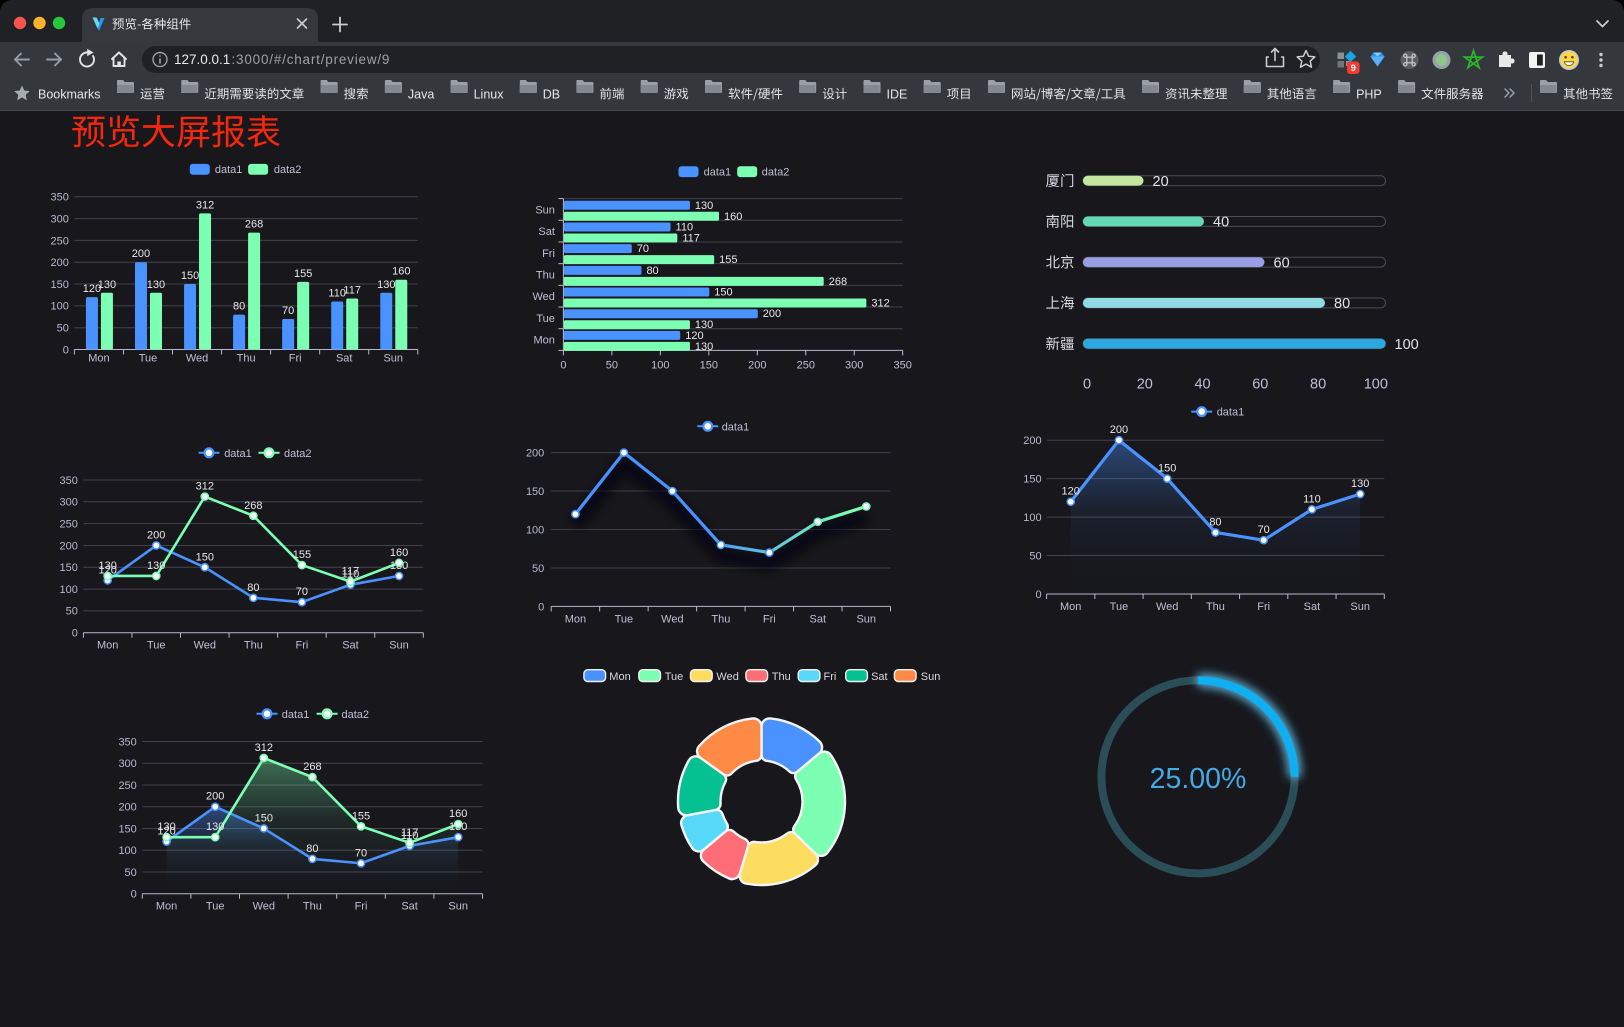 The height and width of the screenshot is (1027, 1624). What do you see at coordinates (296, 715) in the screenshot?
I see `svg-text: data1` at bounding box center [296, 715].